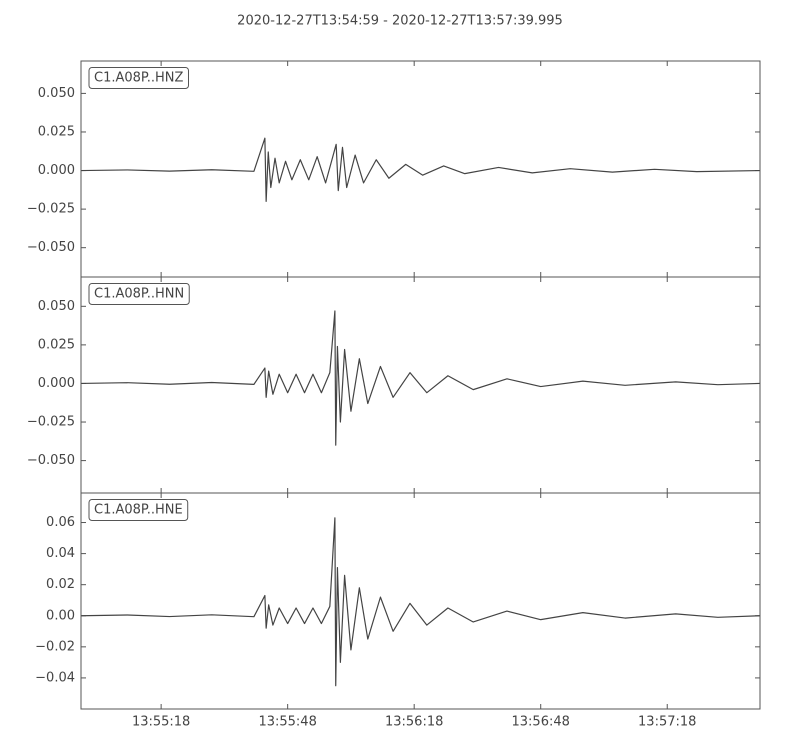 Image resolution: width=800 pixels, height=750 pixels. Describe the element at coordinates (420, 169) in the screenshot. I see `trace` at that location.